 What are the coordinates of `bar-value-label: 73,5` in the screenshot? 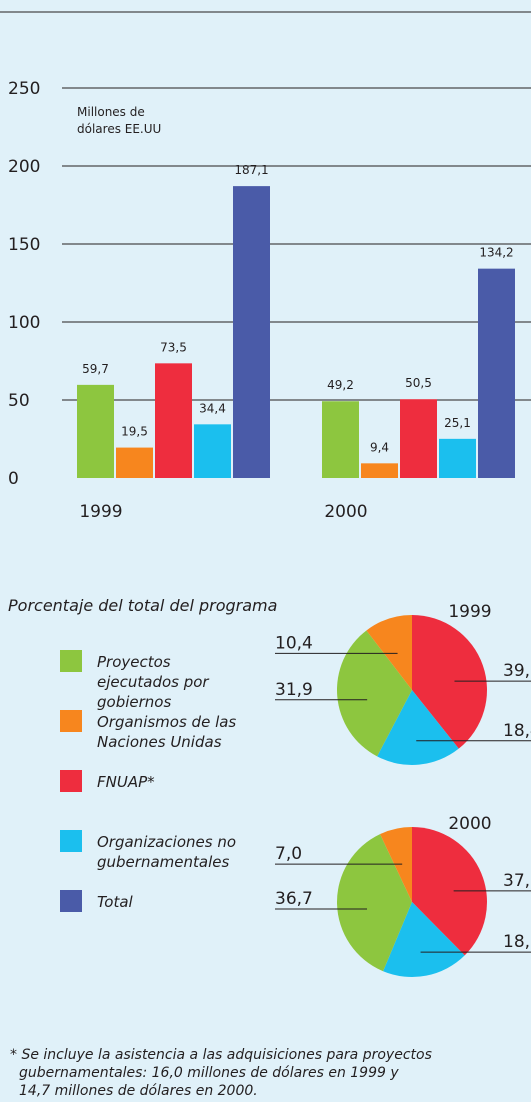 It's located at (173, 347).